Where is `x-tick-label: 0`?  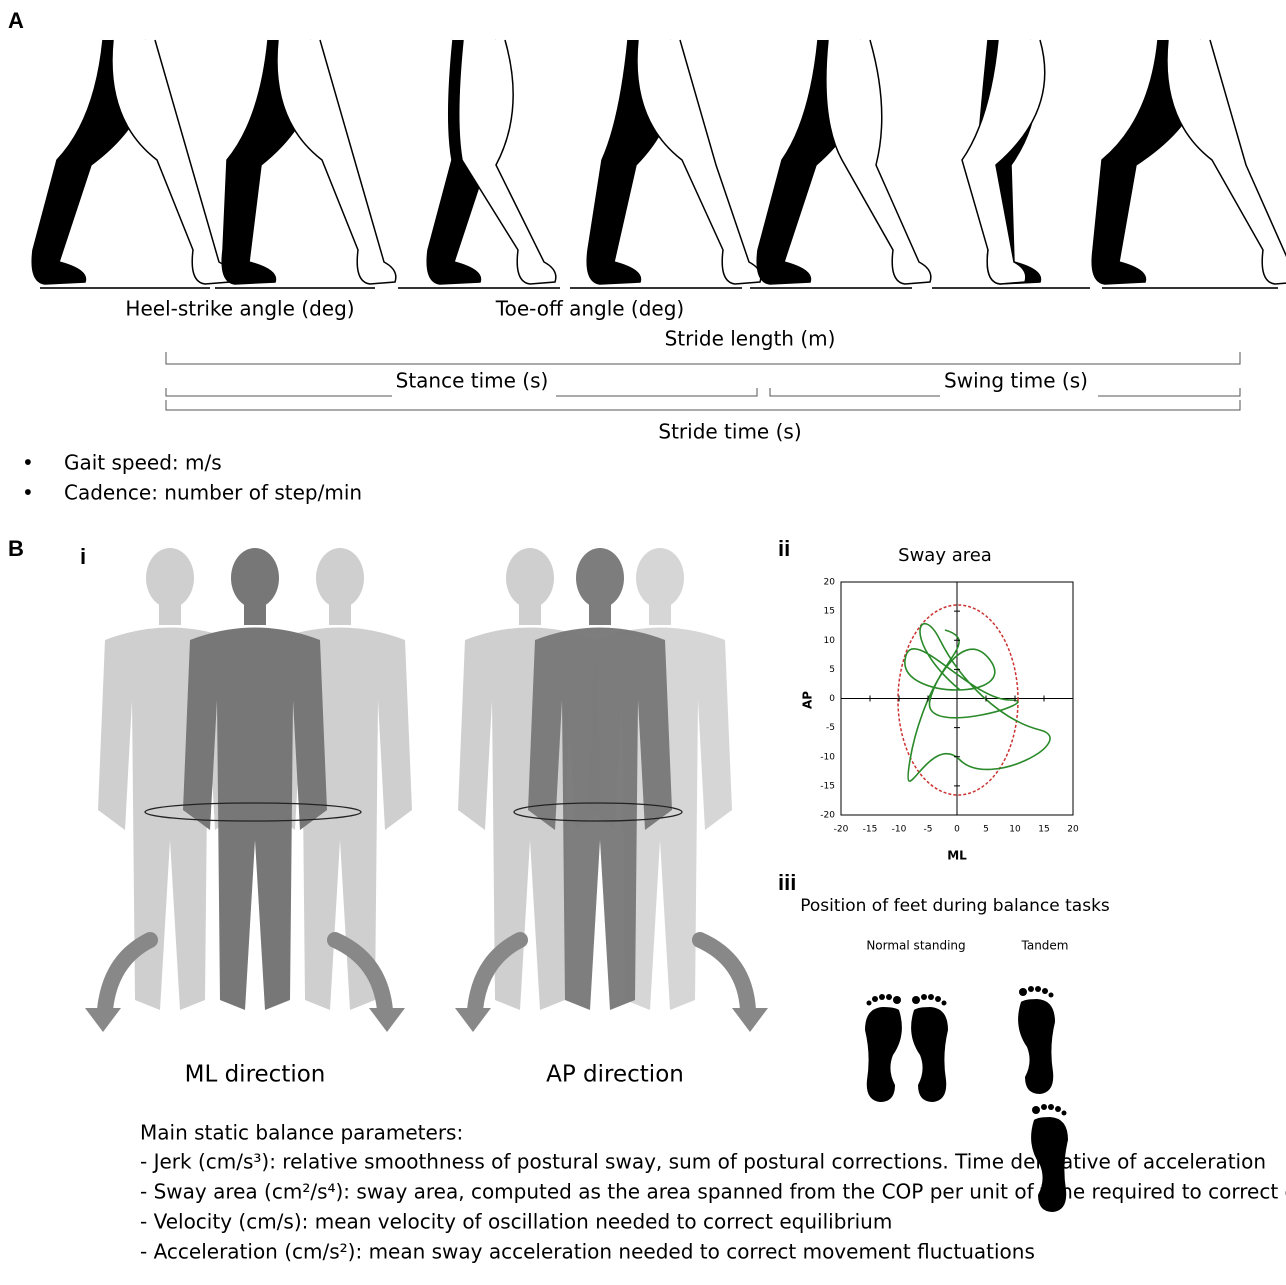 x-tick-label: 0 is located at coordinates (957, 830).